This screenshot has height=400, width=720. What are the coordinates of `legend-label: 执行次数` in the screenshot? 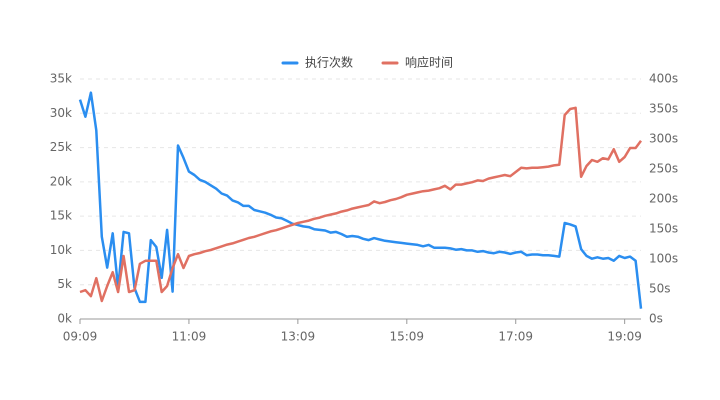 It's located at (329, 62).